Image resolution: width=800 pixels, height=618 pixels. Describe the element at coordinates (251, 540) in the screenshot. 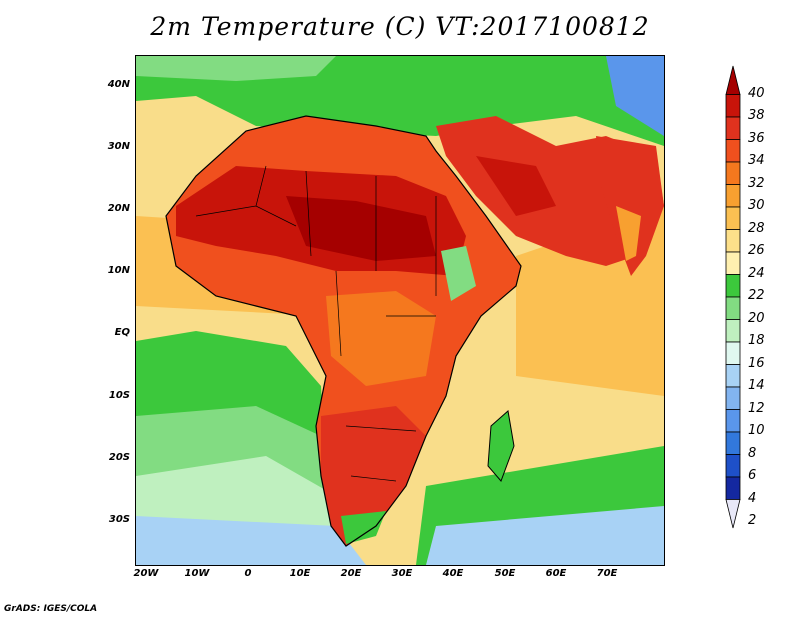

I see `south-atlantic-blue` at that location.